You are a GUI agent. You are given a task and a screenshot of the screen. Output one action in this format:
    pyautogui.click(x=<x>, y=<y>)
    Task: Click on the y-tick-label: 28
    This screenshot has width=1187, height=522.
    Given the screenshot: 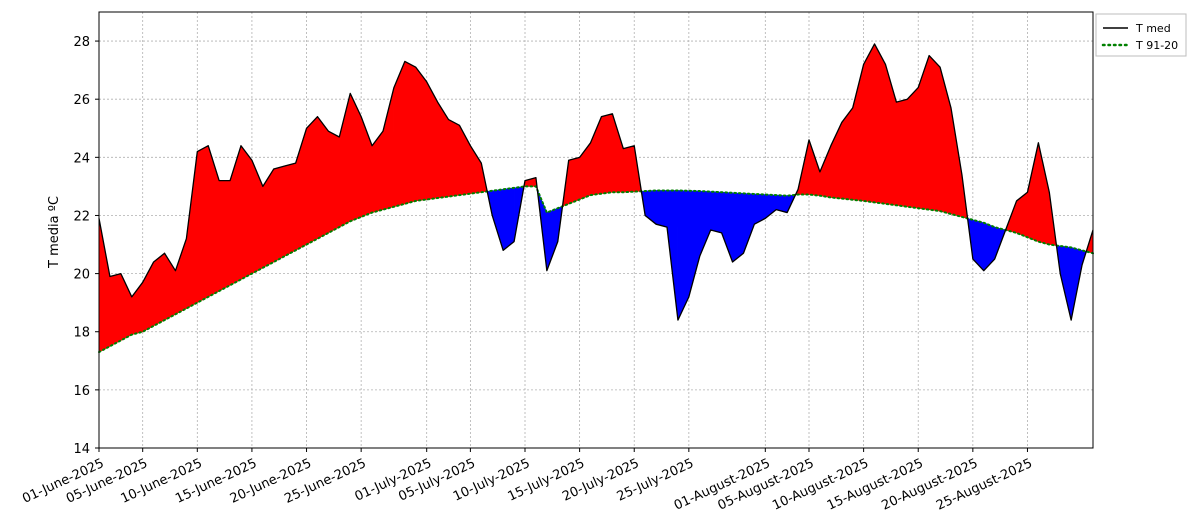 What is the action you would take?
    pyautogui.click(x=81, y=42)
    